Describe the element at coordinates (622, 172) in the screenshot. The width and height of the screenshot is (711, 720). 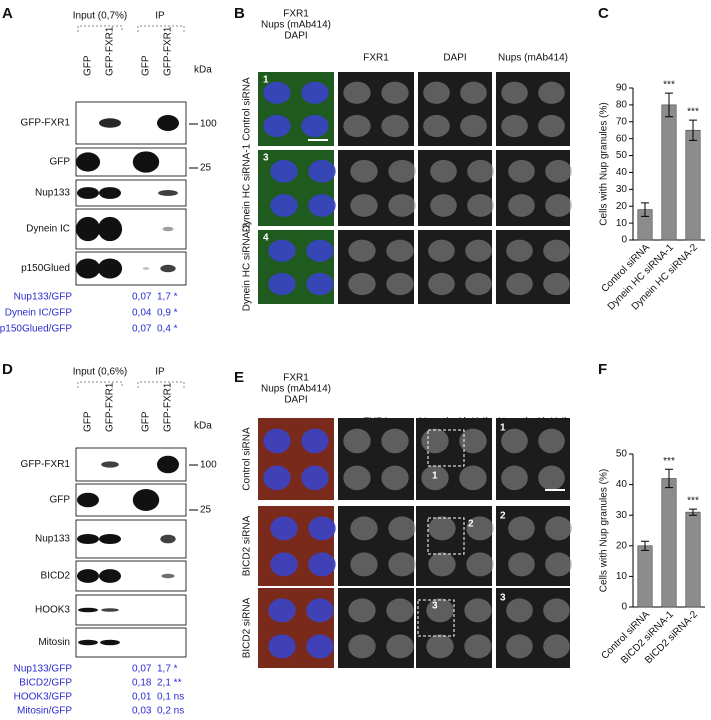
I see `y-tick-label: 40` at that location.